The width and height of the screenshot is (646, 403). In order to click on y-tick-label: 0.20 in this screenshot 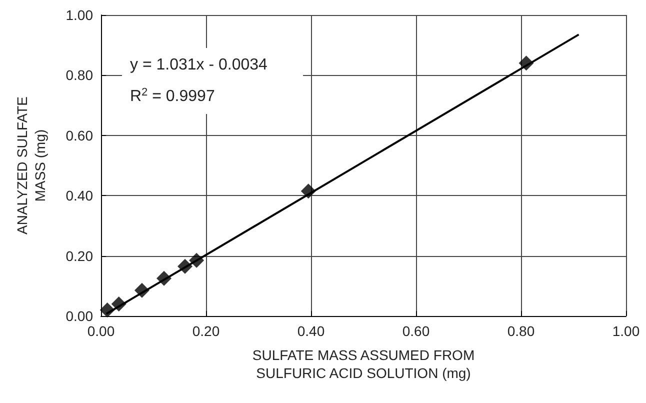, I will do `click(80, 256)`.